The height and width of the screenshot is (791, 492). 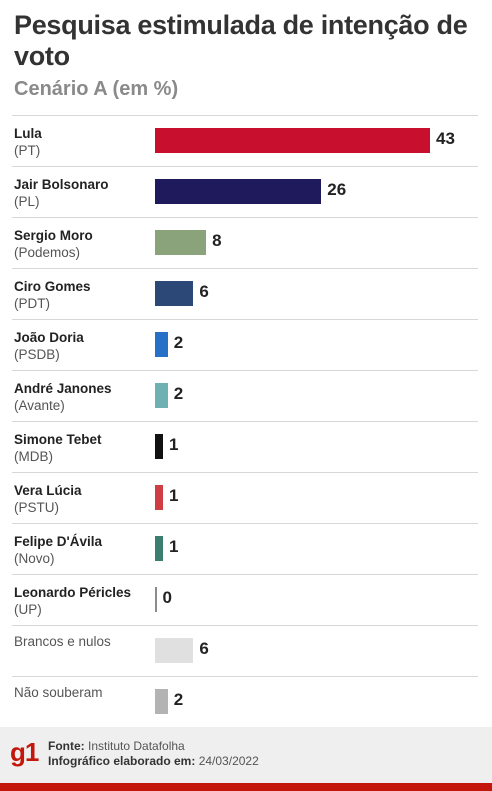 What do you see at coordinates (96, 89) in the screenshot?
I see `chart-subtitle: Cenário A (em %)` at bounding box center [96, 89].